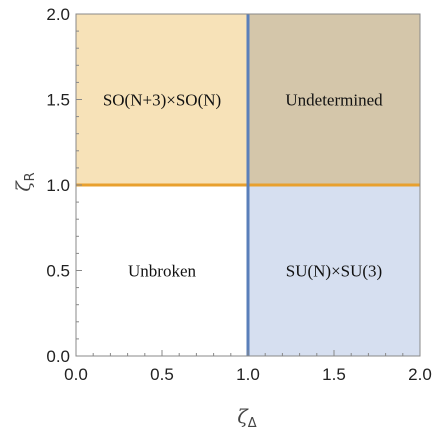 The width and height of the screenshot is (436, 434). What do you see at coordinates (252, 423) in the screenshot?
I see `x-axis-label-sub: Δ` at bounding box center [252, 423].